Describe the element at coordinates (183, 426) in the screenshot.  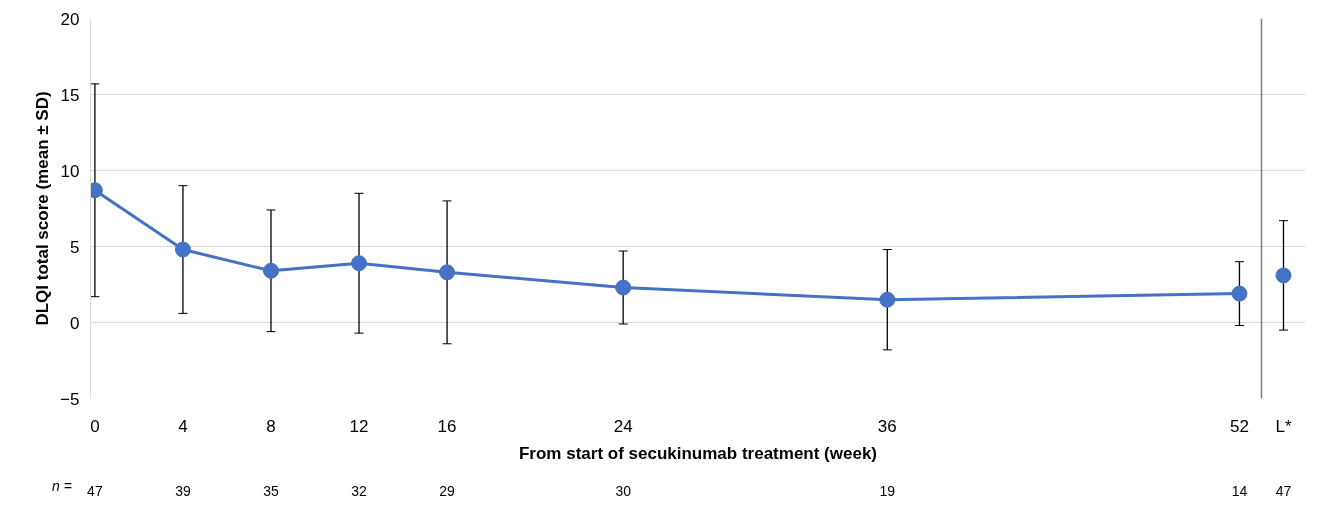
I see `x-tick-label: 4` at that location.